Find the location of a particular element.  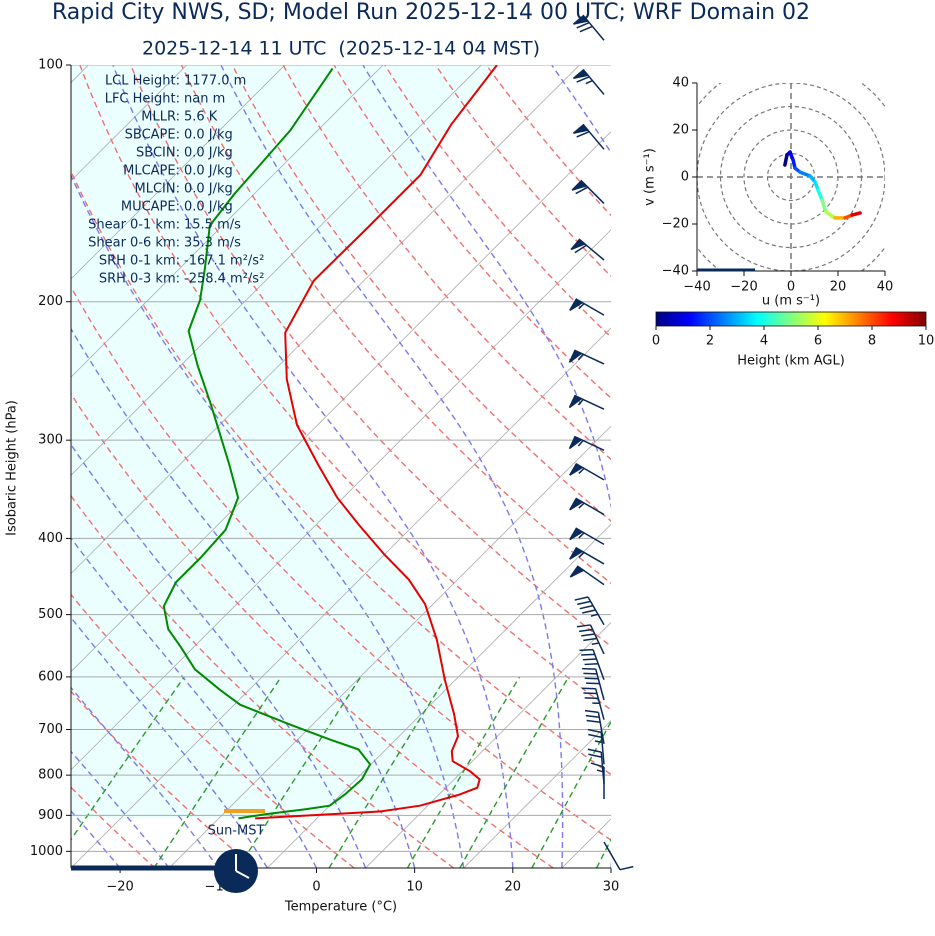

y-tick-label: 0 is located at coordinates (685, 177).